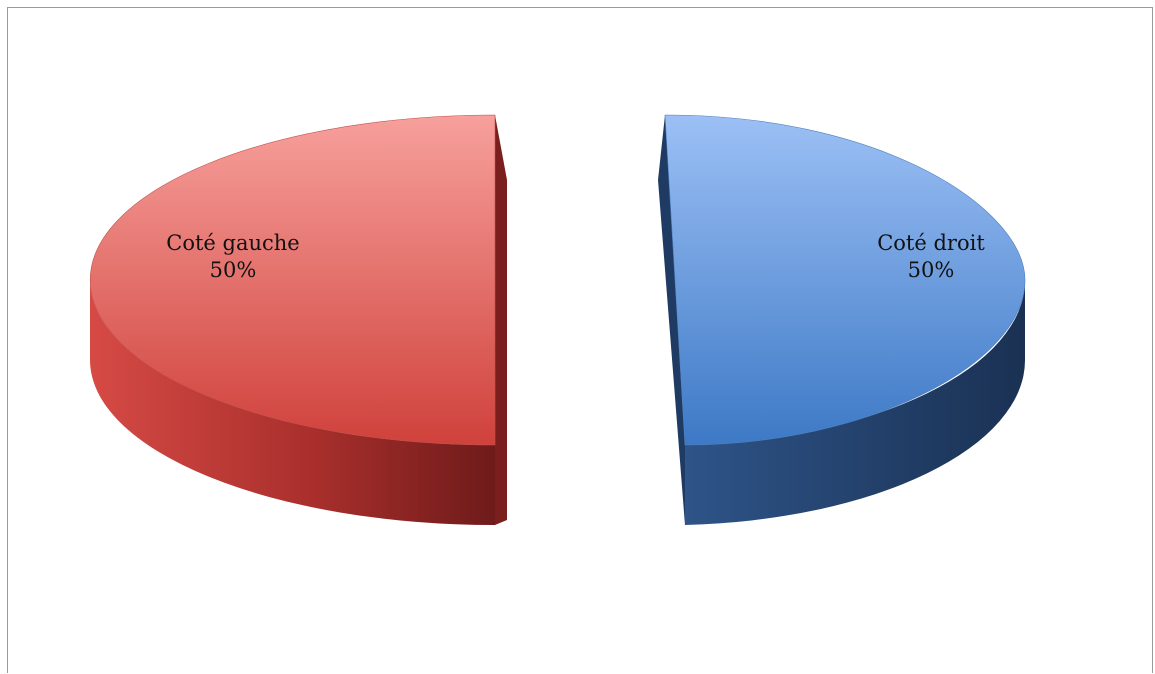  What do you see at coordinates (233, 257) in the screenshot?
I see `slice-label-left: Coté gauche 50%` at bounding box center [233, 257].